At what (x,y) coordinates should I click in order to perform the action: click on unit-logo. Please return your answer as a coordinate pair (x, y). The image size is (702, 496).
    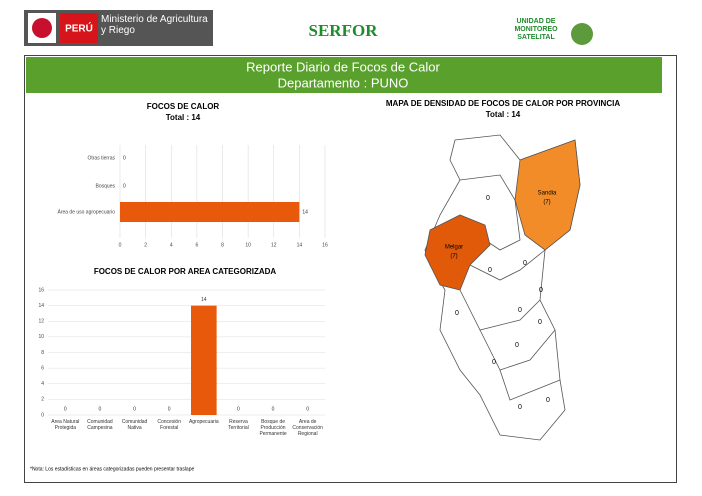
    Looking at the image, I should click on (582, 34).